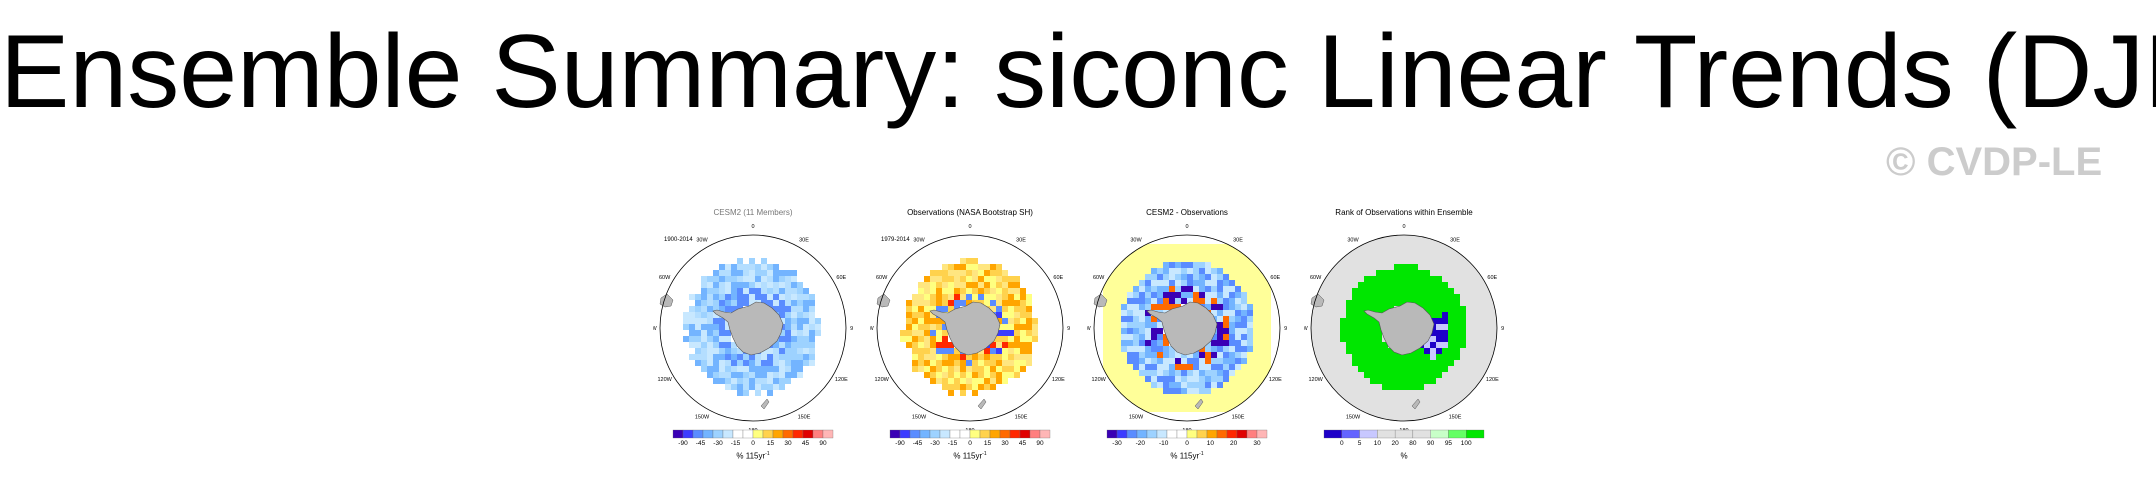 This screenshot has width=2156, height=484. Describe the element at coordinates (1285, 329) in the screenshot. I see `longitude-label: 90E` at that location.